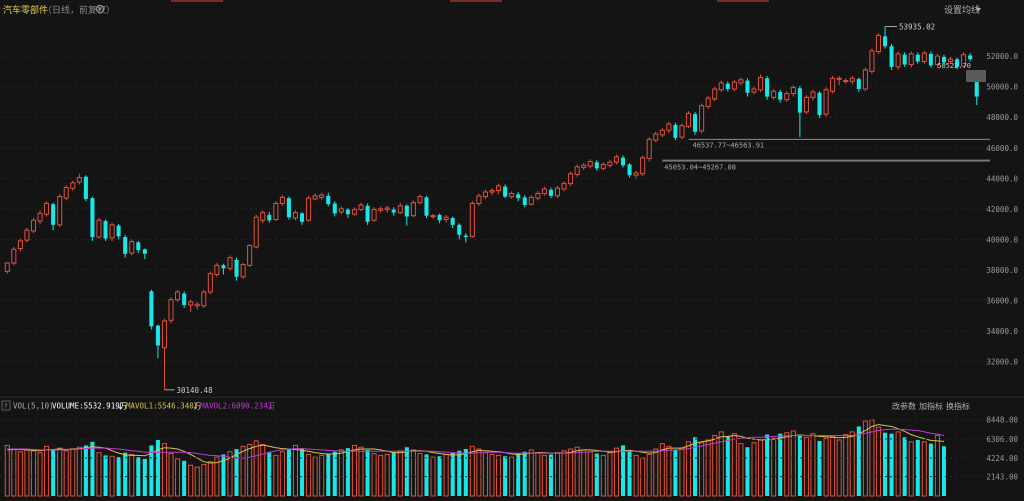 The height and width of the screenshot is (501, 1024). What do you see at coordinates (33, 406) in the screenshot?
I see `volume-indicator-label: VOL(5,10)` at bounding box center [33, 406].